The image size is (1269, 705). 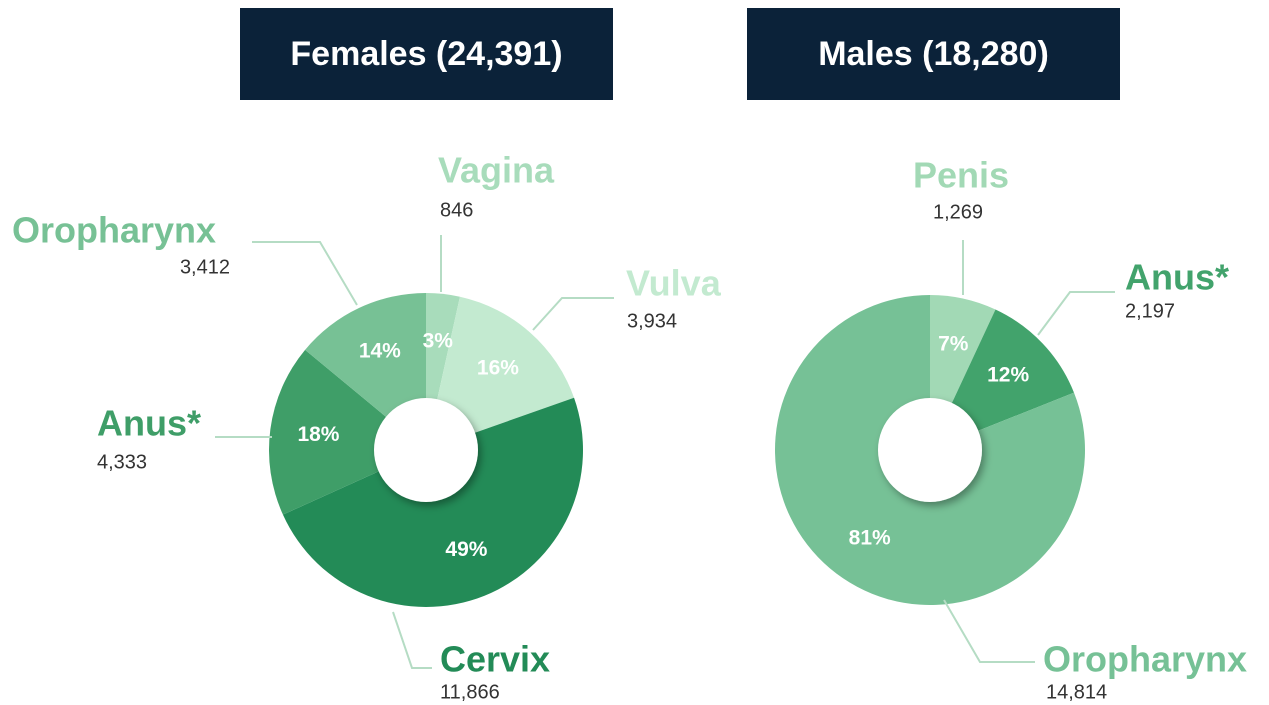 What do you see at coordinates (438, 341) in the screenshot?
I see `percent-label: 3%` at bounding box center [438, 341].